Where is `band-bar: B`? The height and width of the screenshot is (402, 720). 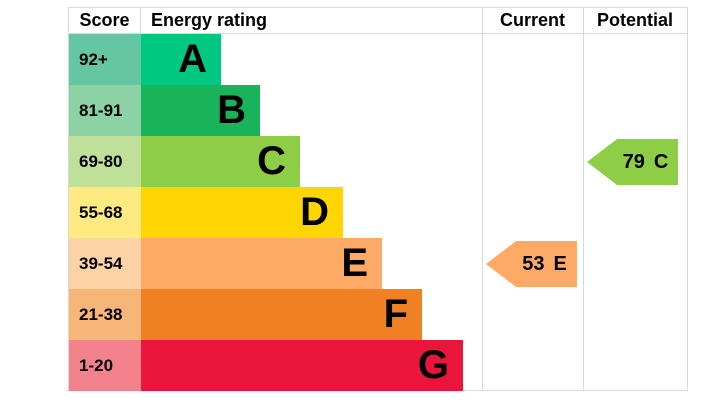 band-bar: B is located at coordinates (200, 110).